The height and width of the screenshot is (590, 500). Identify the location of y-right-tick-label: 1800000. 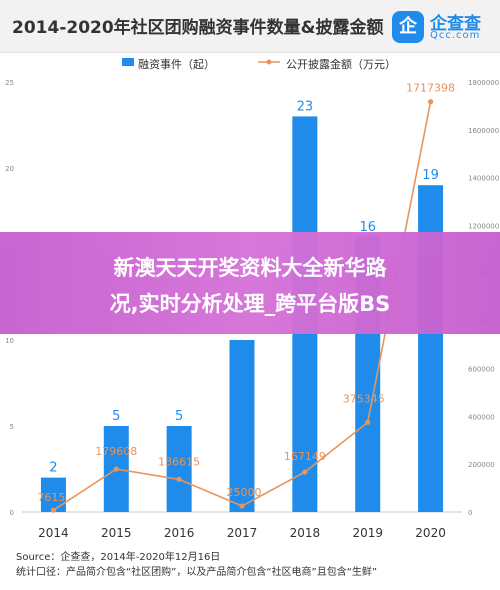
(483, 83).